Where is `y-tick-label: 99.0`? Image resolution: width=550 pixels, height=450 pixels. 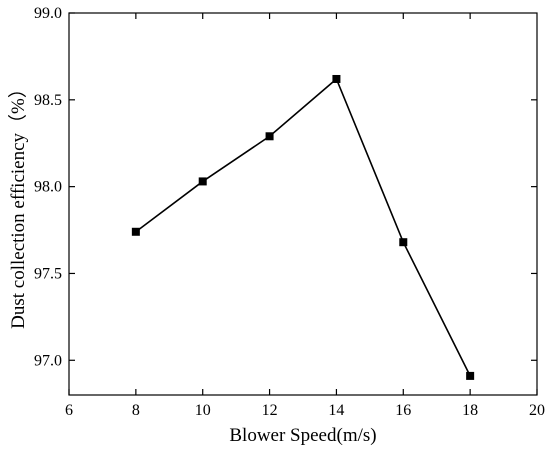 y-tick-label: 99.0 is located at coordinates (48, 13).